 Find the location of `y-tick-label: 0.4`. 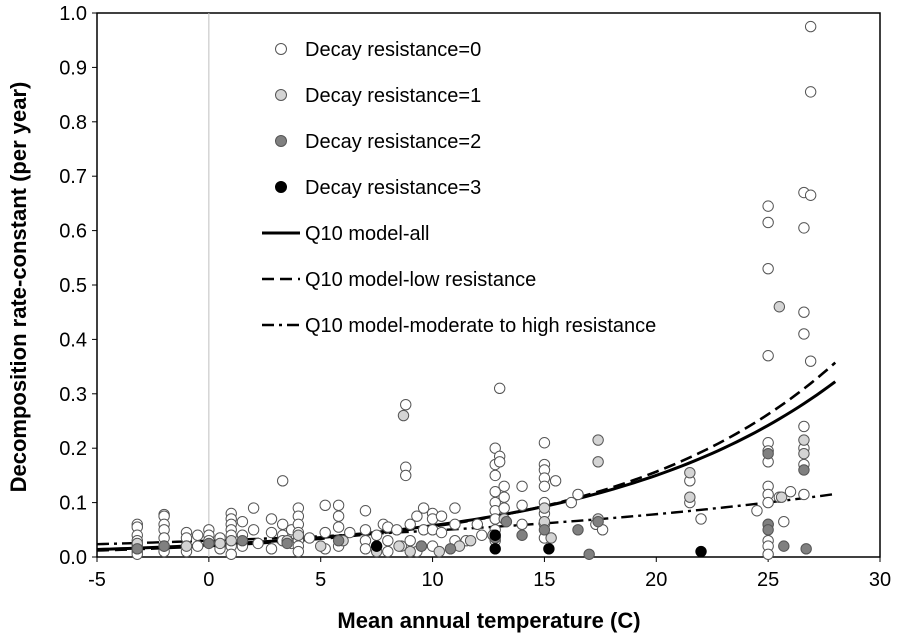

y-tick-label: 0.4 is located at coordinates (73, 340).